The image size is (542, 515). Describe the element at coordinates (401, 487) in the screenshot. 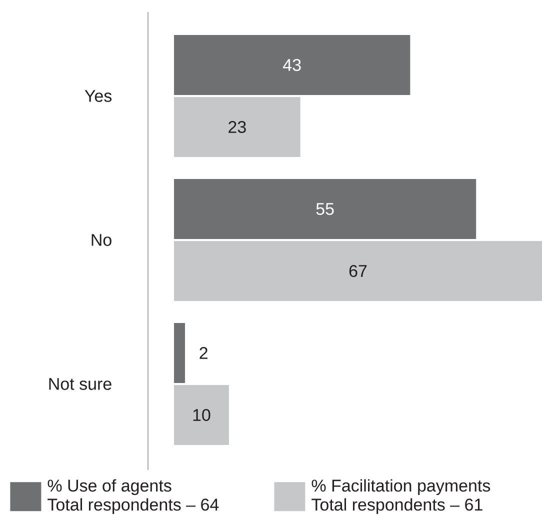

I see `legend-label: % Facilitation payments` at that location.